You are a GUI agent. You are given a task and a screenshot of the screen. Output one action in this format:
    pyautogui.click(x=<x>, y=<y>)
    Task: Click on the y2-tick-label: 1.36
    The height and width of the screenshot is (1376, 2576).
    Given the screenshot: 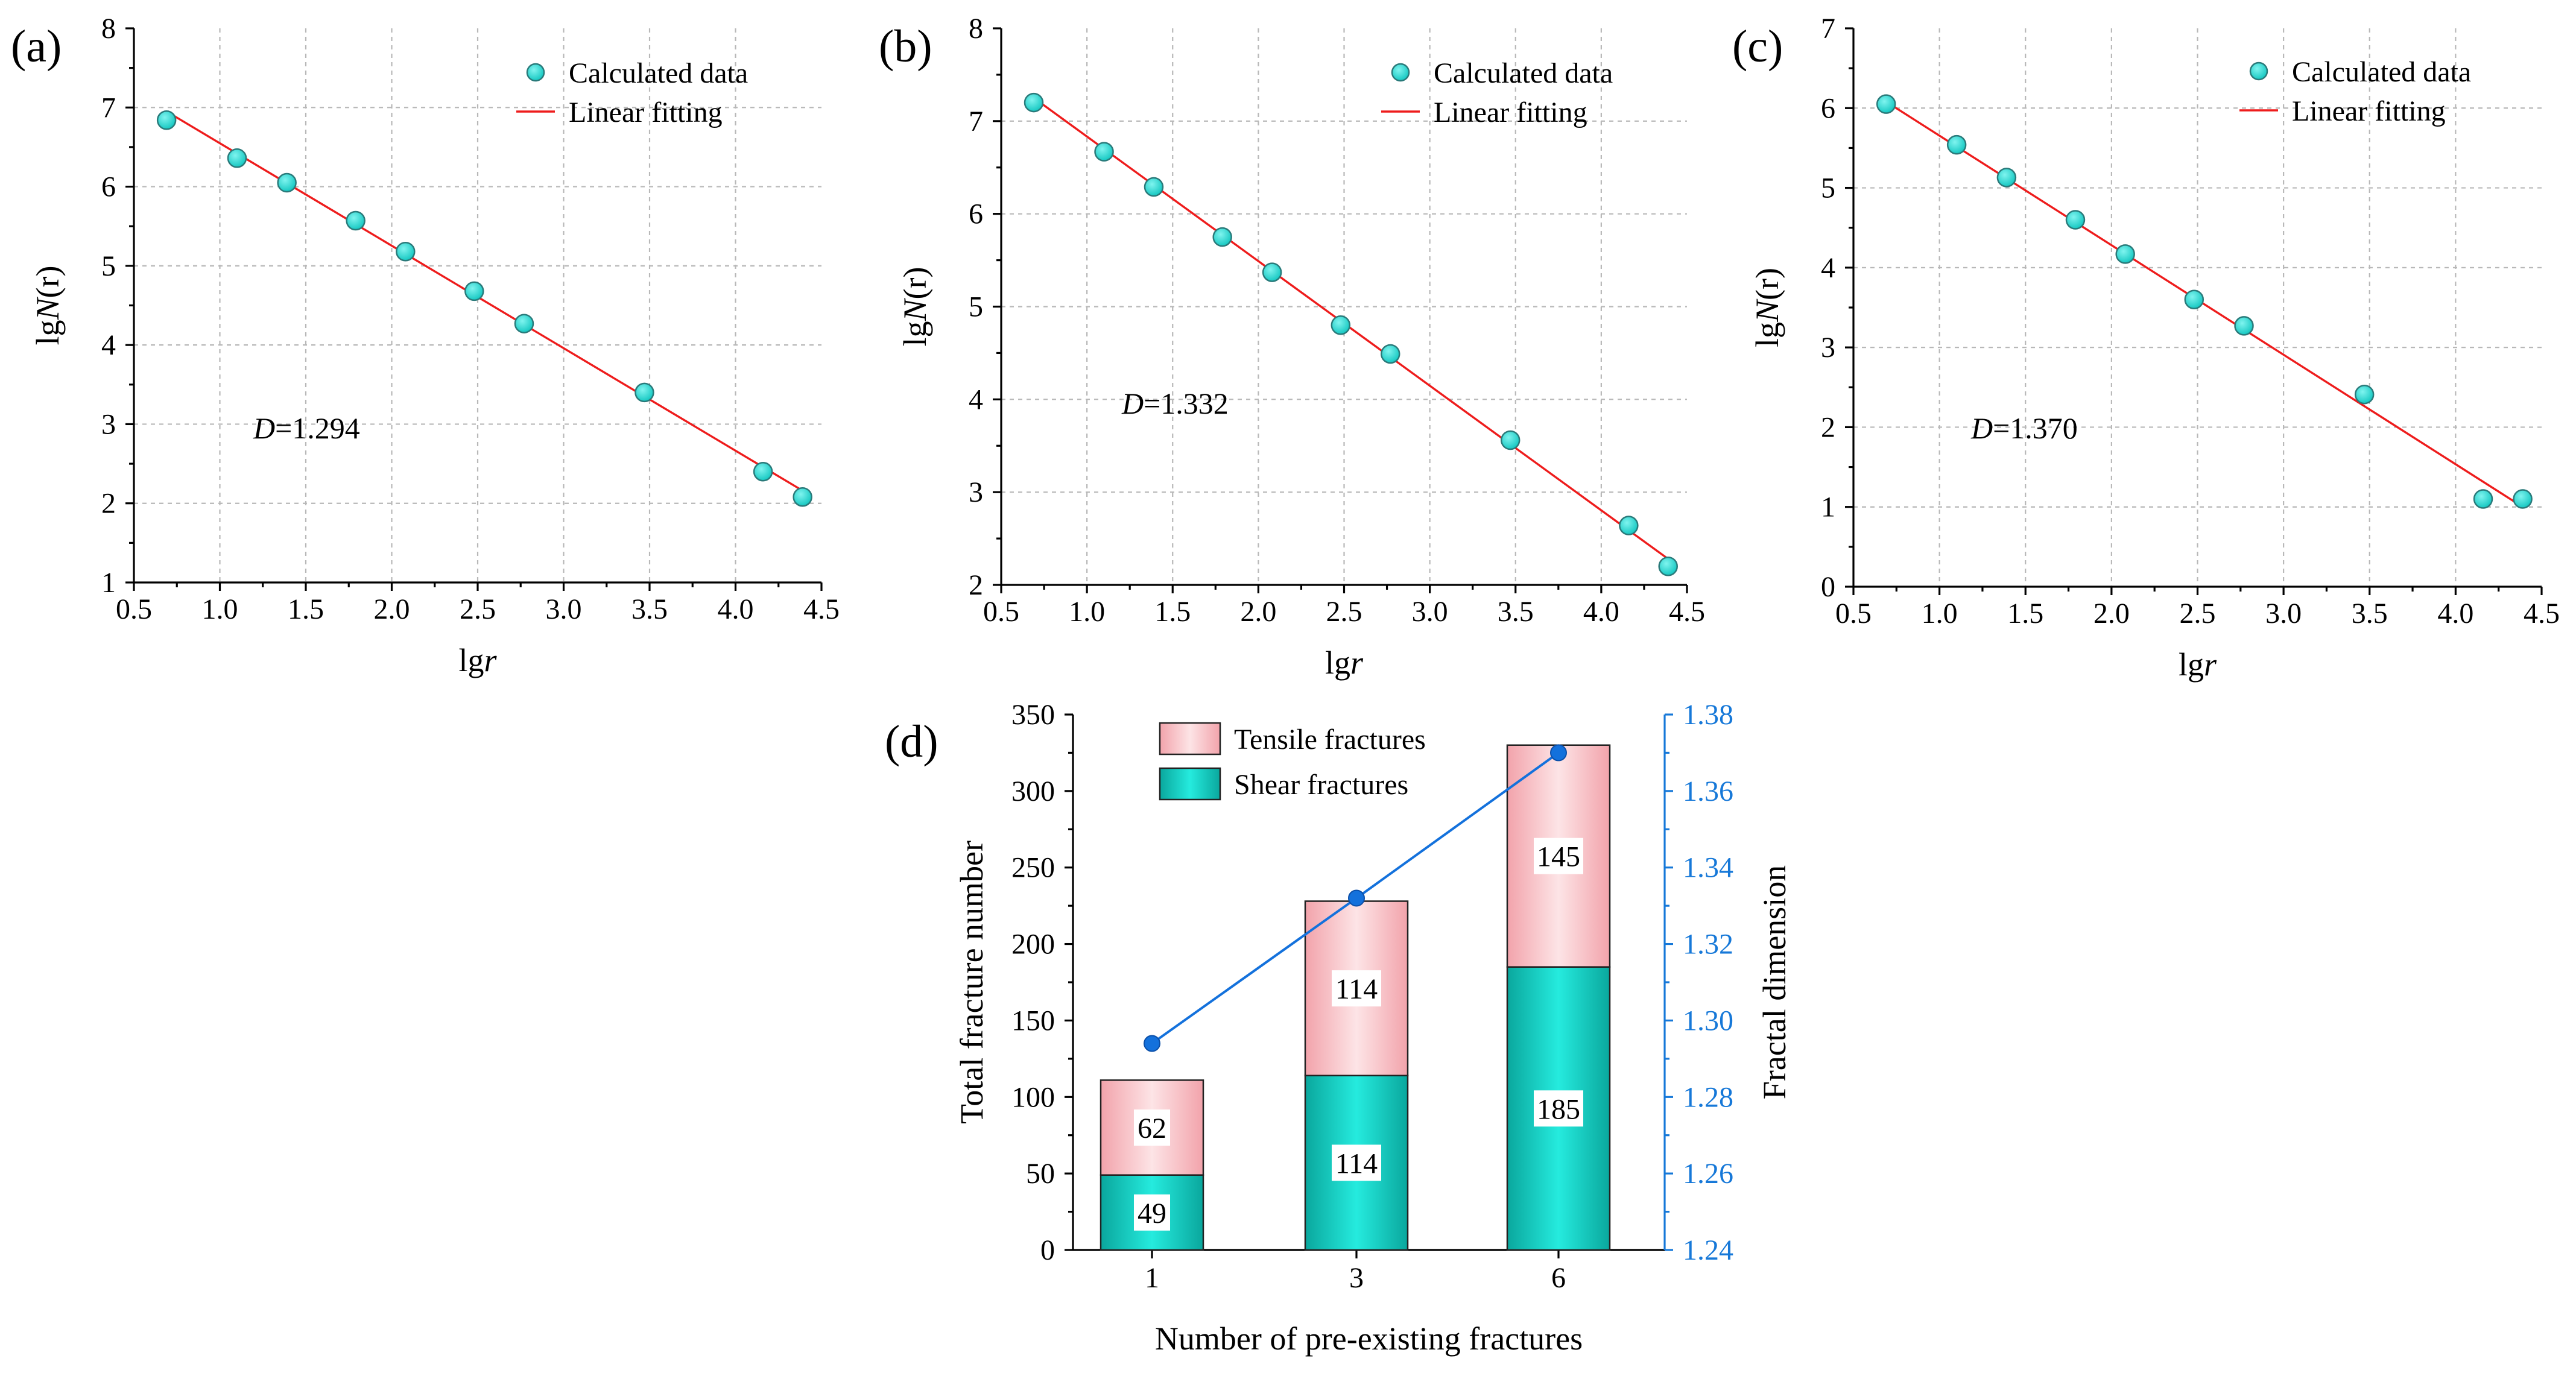 What is the action you would take?
    pyautogui.click(x=1708, y=791)
    